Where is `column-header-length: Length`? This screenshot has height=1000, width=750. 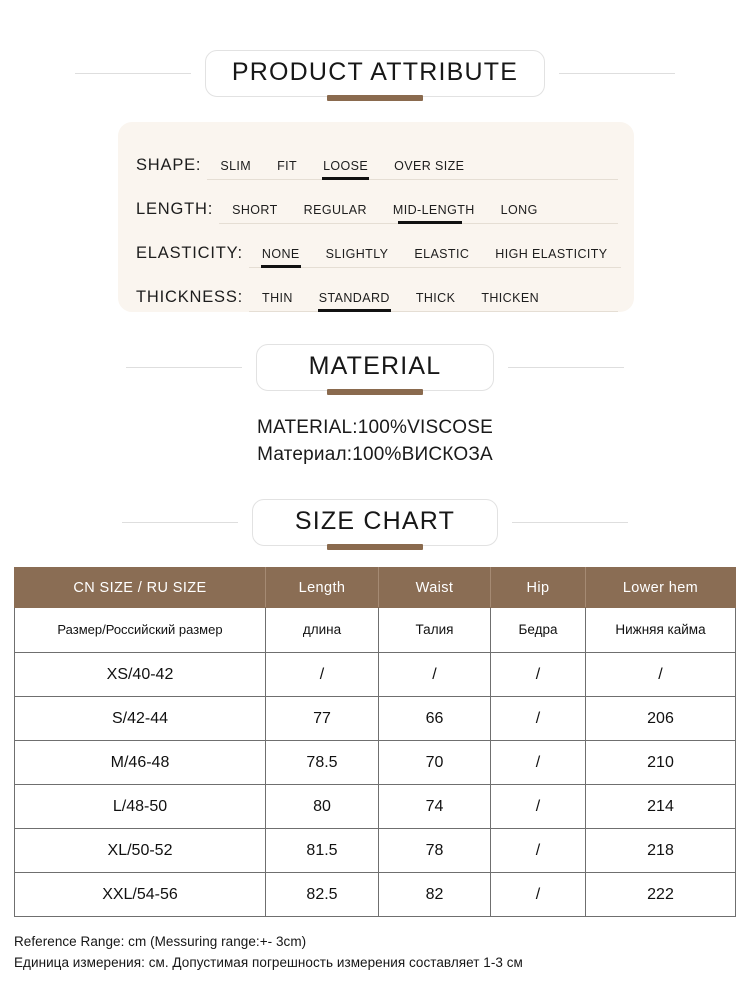 column-header-length: Length is located at coordinates (322, 587).